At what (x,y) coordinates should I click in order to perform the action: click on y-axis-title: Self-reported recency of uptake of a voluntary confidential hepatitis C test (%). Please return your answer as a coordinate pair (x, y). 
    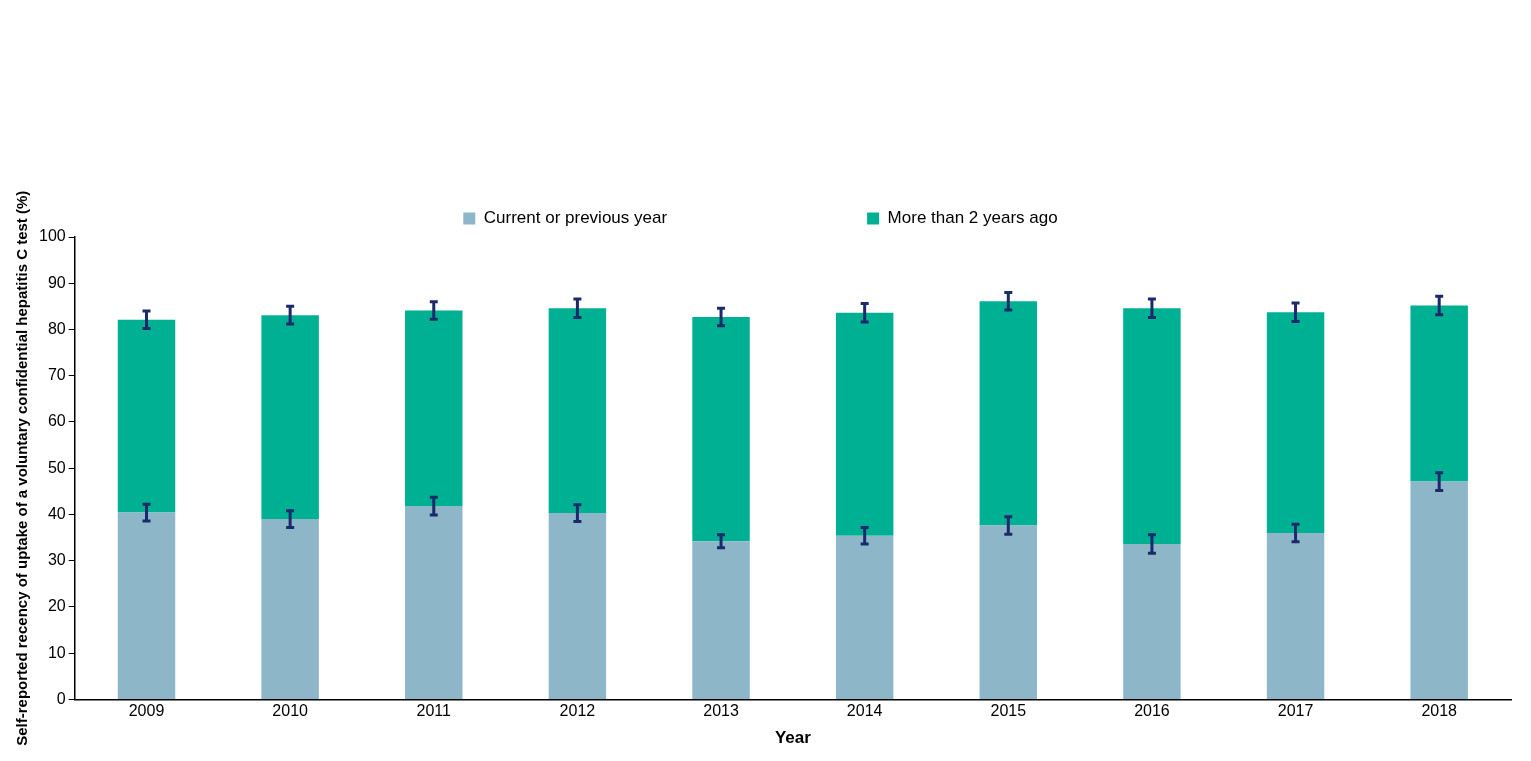
    Looking at the image, I should click on (22, 468).